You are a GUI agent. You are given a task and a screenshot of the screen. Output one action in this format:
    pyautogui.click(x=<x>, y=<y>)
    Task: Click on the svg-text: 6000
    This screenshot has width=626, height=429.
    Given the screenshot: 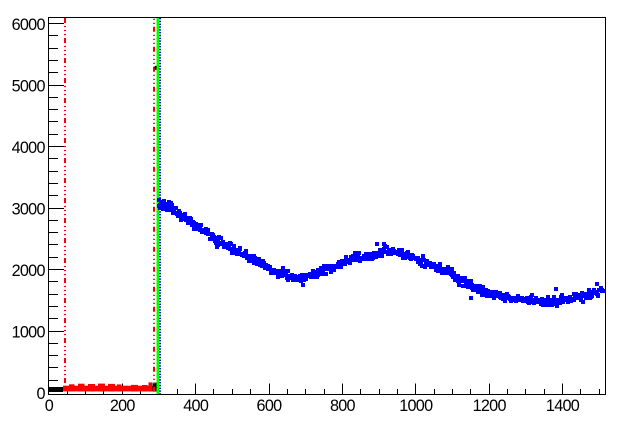 What is the action you would take?
    pyautogui.click(x=29, y=25)
    